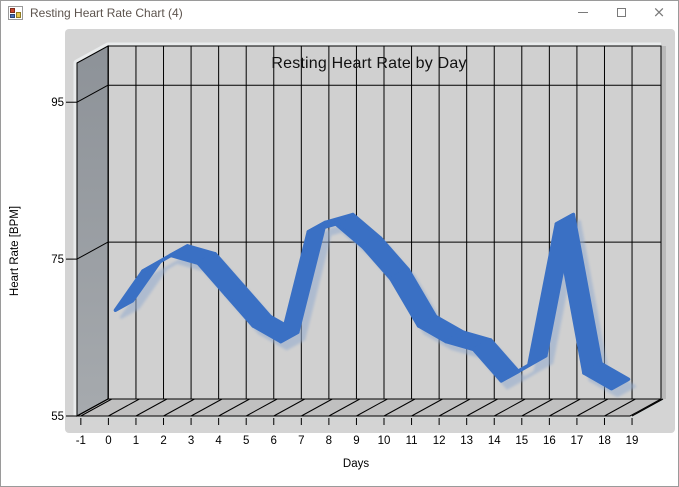 The height and width of the screenshot is (487, 679). What do you see at coordinates (57, 260) in the screenshot?
I see `y-tick-label: 75` at bounding box center [57, 260].